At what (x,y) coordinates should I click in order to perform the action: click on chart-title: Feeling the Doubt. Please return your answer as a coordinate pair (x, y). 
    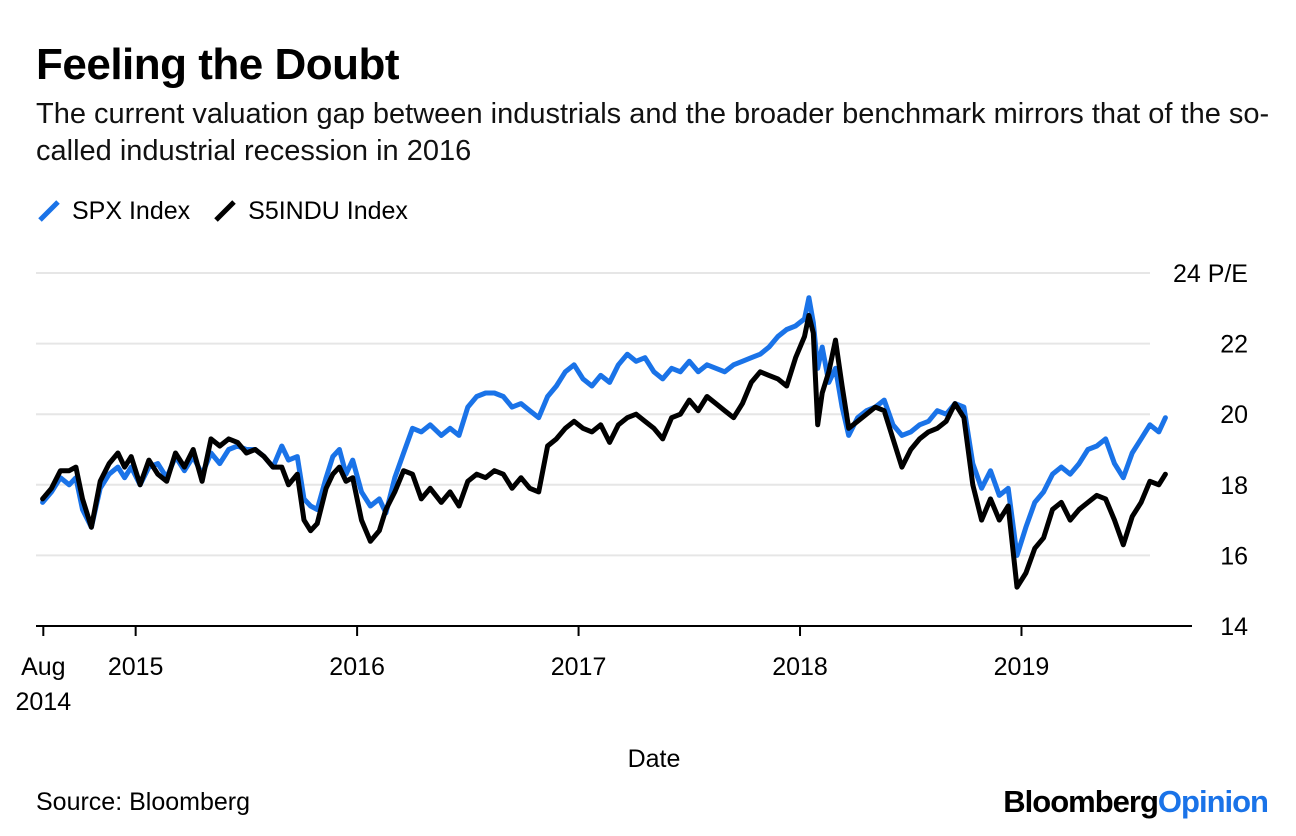
    Looking at the image, I should click on (218, 64).